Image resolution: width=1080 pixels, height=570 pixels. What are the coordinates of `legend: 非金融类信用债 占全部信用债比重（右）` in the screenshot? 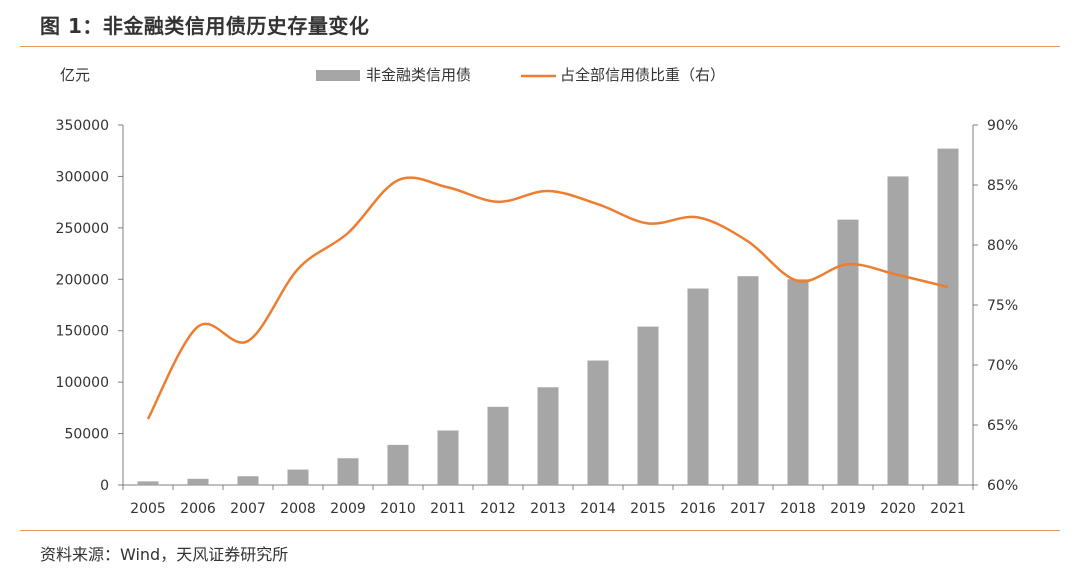 It's located at (520, 75).